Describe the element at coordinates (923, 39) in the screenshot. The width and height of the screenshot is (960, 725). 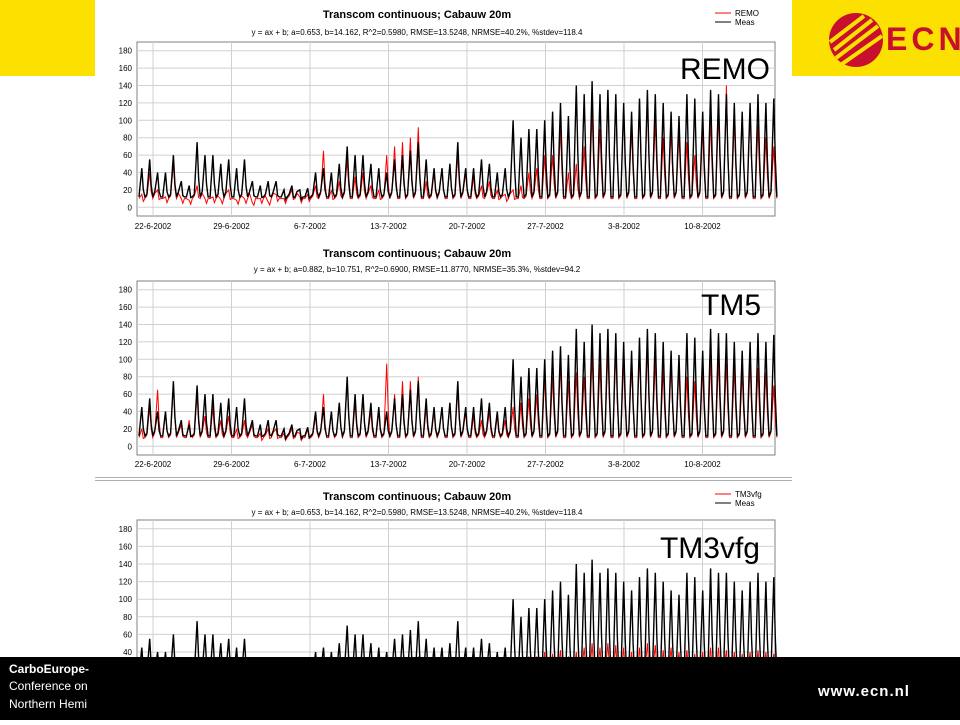
I see `ecn-logo-text: ECN` at that location.